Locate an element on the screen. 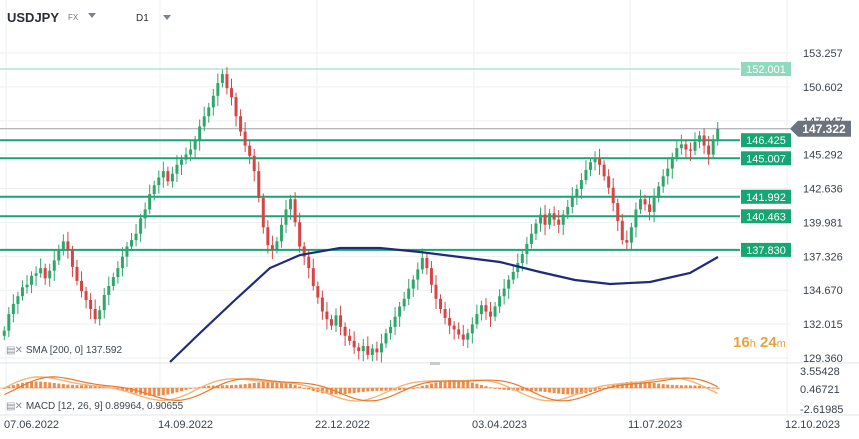 The width and height of the screenshot is (859, 439). timeframe-label: D1 is located at coordinates (142, 18).